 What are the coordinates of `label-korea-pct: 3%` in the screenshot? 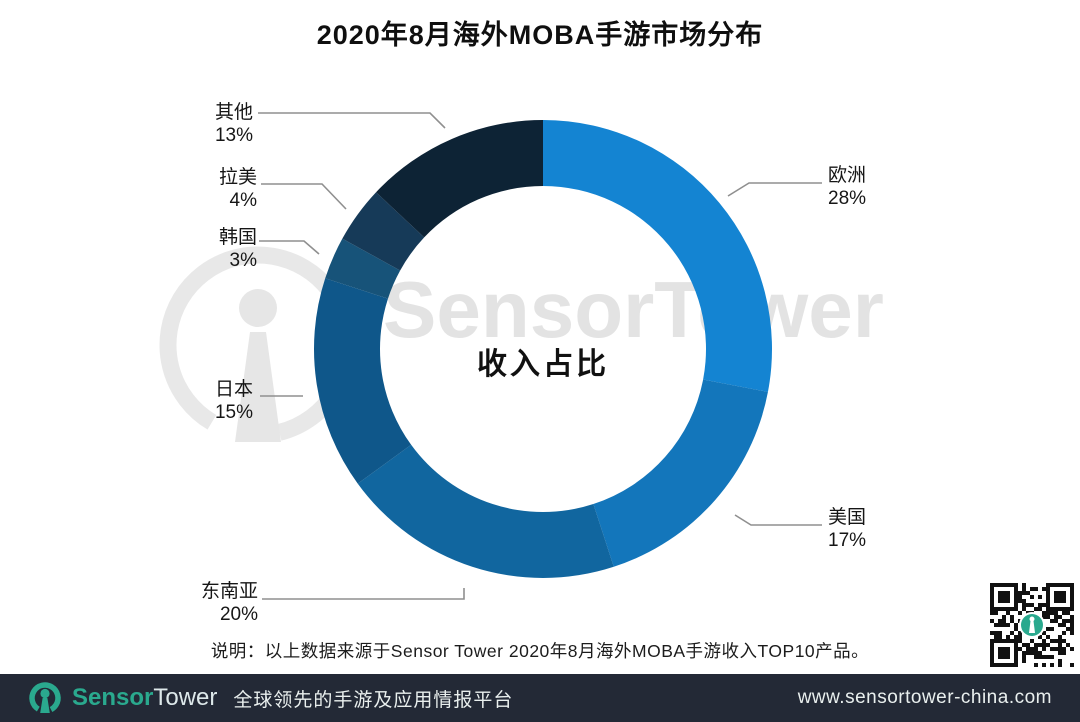 It's located at (243, 260).